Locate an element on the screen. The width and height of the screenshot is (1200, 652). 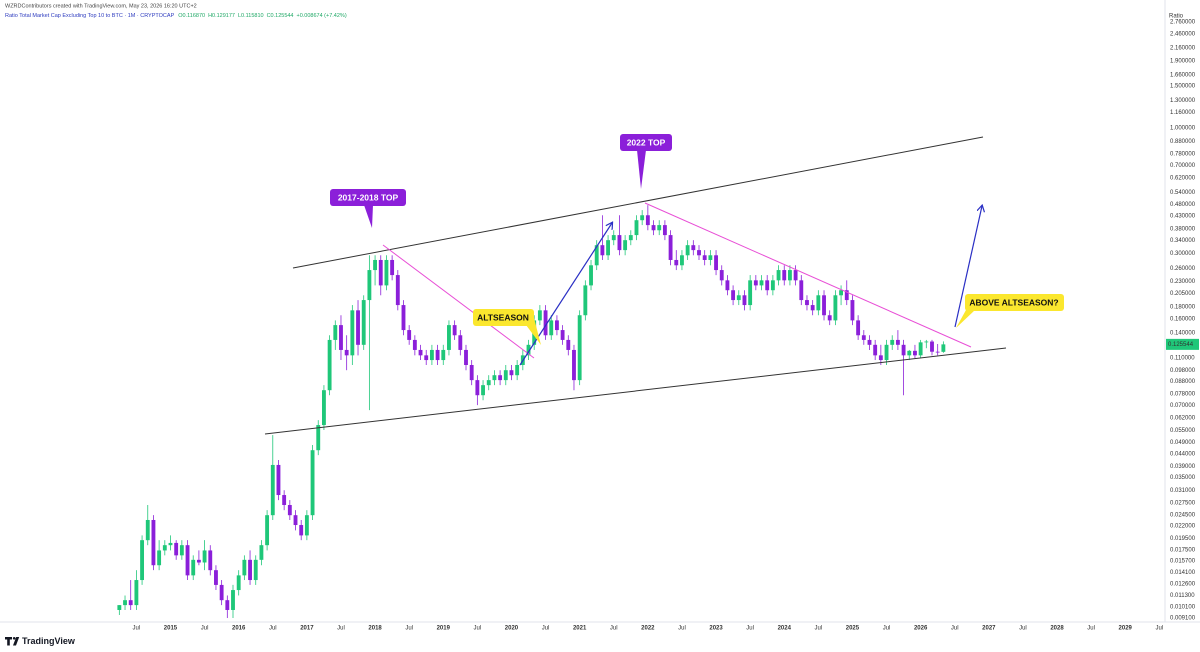
x-tick-label: 2022 is located at coordinates (648, 629).